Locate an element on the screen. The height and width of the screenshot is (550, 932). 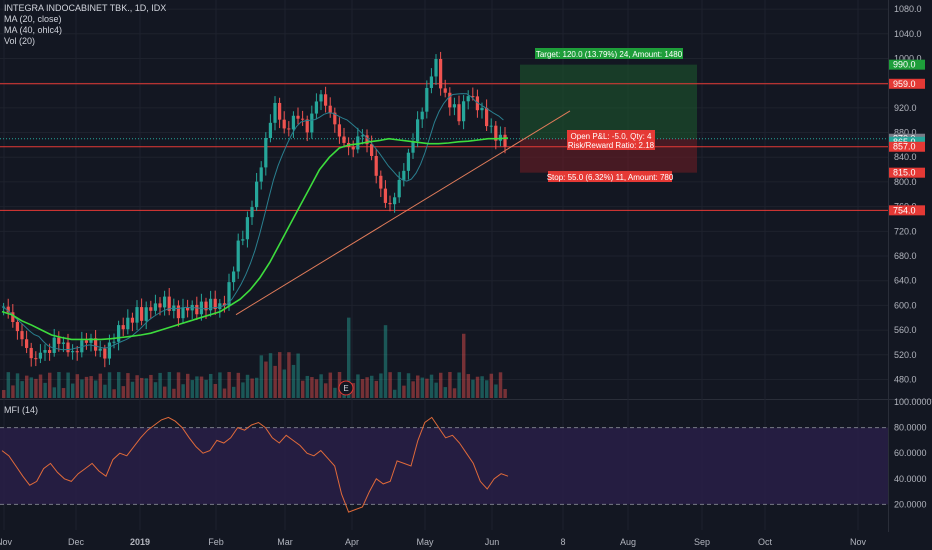
mfi-tick-label: 60.0000 is located at coordinates (910, 453).